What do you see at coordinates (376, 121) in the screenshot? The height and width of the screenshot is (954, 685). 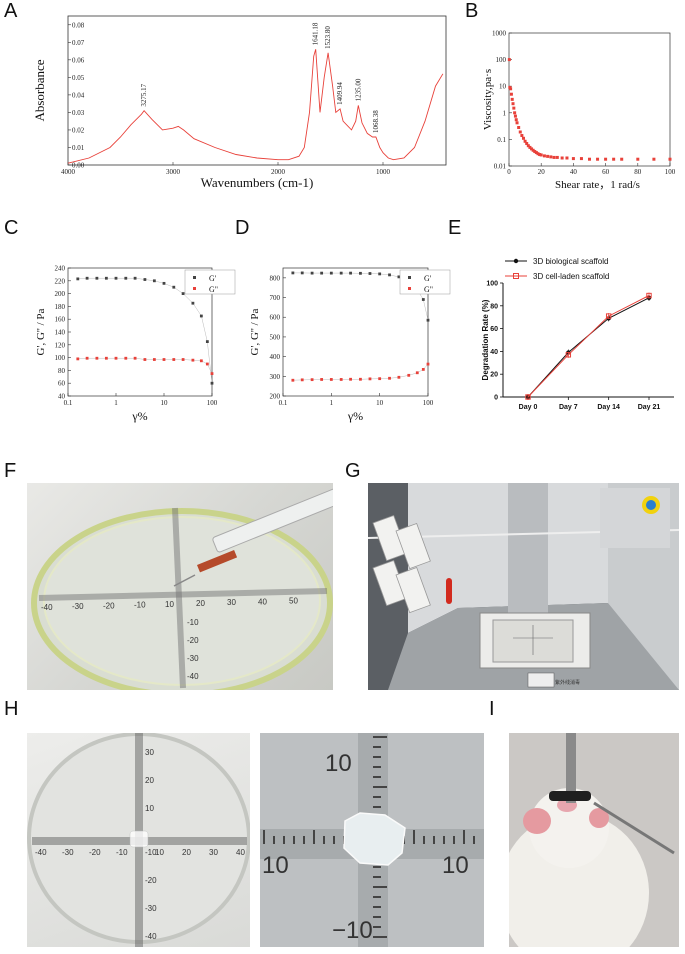 I see `peak-label: 1068.38` at bounding box center [376, 121].